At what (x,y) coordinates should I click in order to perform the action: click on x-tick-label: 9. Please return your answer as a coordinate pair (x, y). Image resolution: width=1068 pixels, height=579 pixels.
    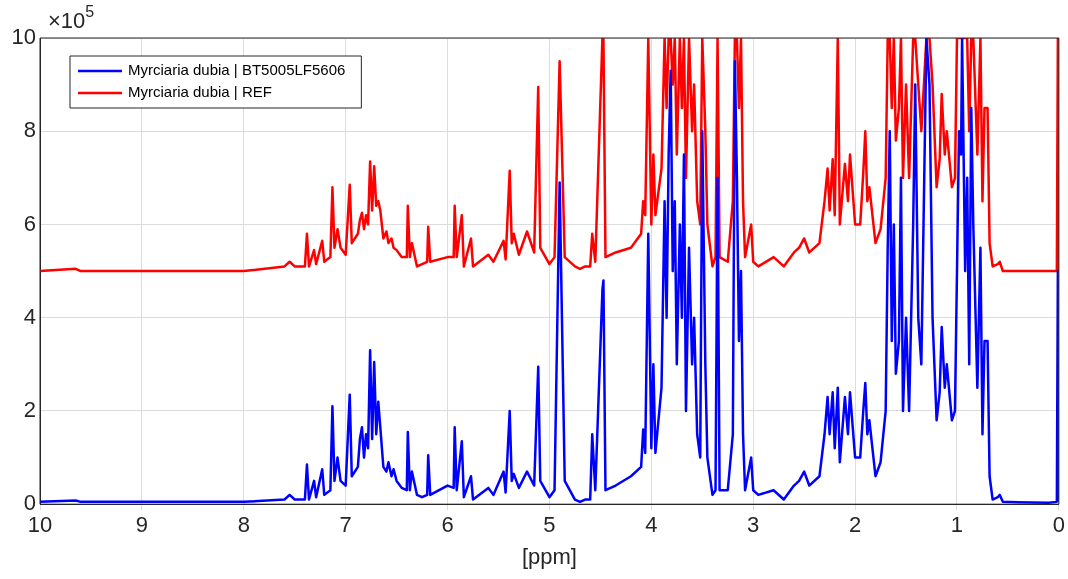
    Looking at the image, I should click on (142, 525).